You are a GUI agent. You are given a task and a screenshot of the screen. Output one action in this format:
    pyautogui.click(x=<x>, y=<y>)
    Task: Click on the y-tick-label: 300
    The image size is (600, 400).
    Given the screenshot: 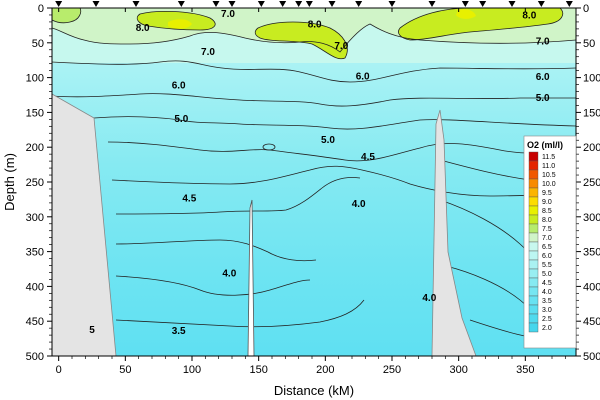 What is the action you would take?
    pyautogui.click(x=35, y=218)
    